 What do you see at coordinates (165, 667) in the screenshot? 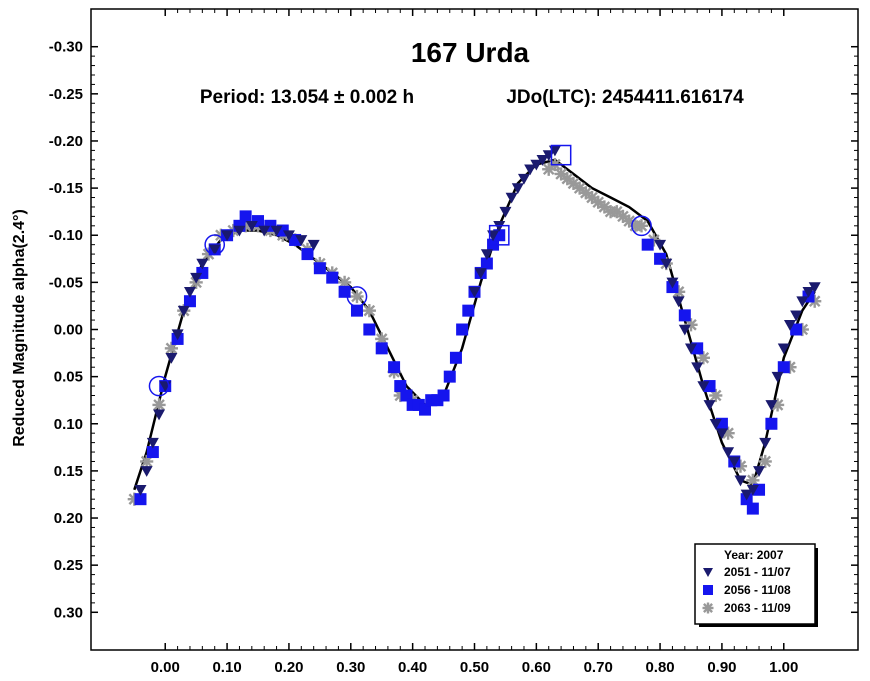
I see `x-tick-label: 0.00` at bounding box center [165, 667].